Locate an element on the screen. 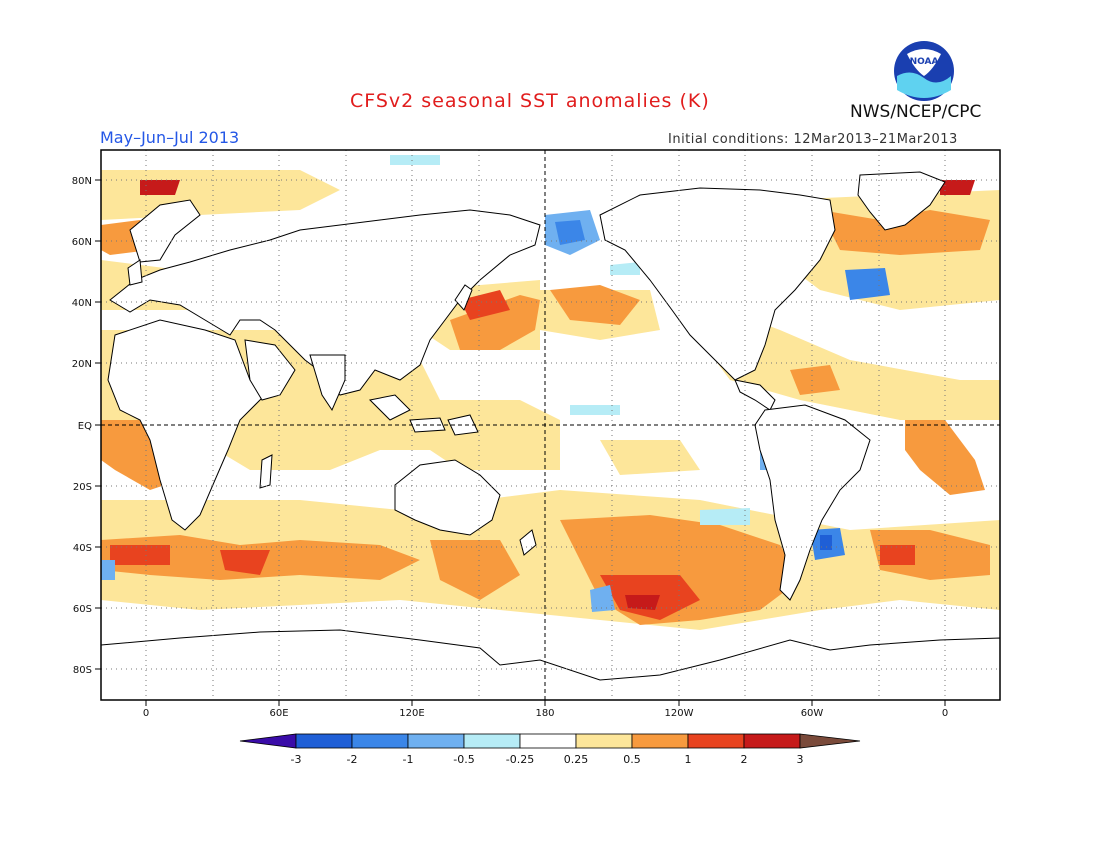 This screenshot has width=1100, height=850. map-title: CFSv2 seasonal SST anomalies (K) is located at coordinates (530, 101).